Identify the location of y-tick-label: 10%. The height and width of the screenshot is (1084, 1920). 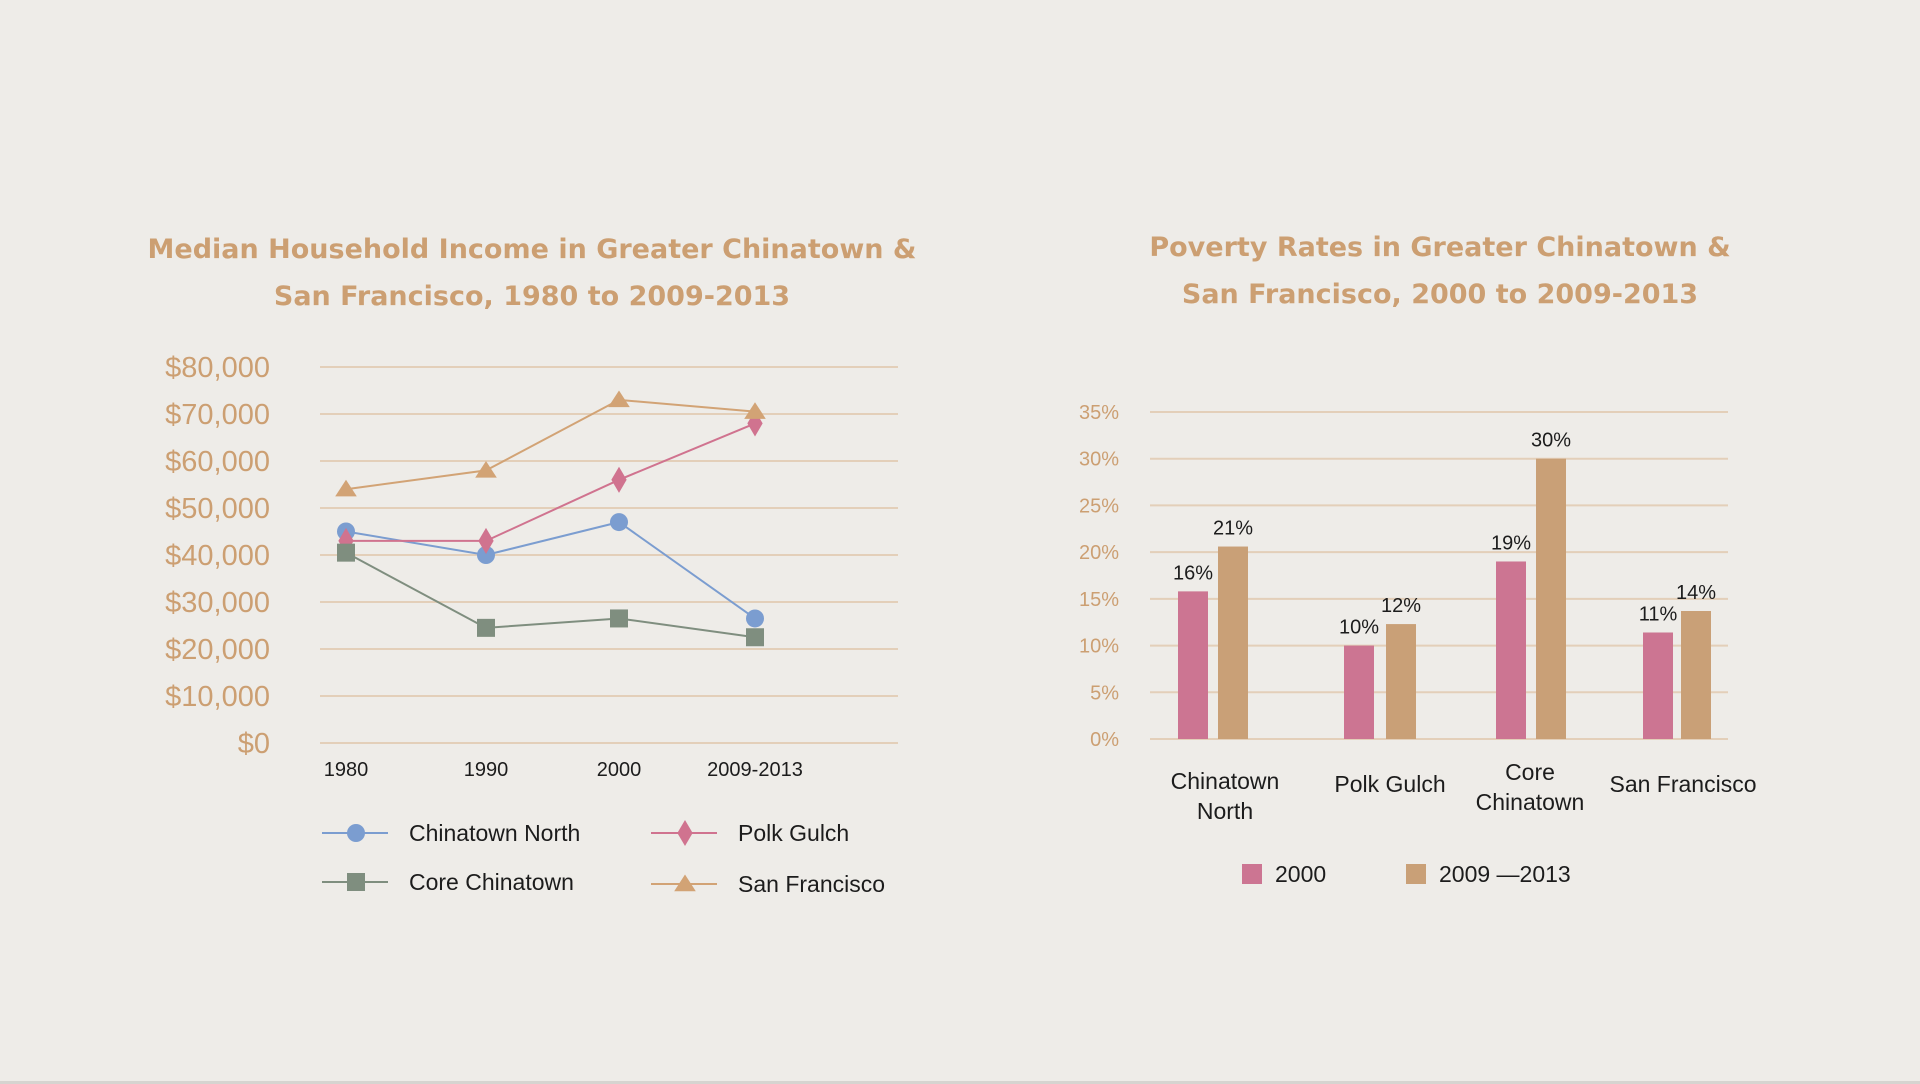
(1099, 647).